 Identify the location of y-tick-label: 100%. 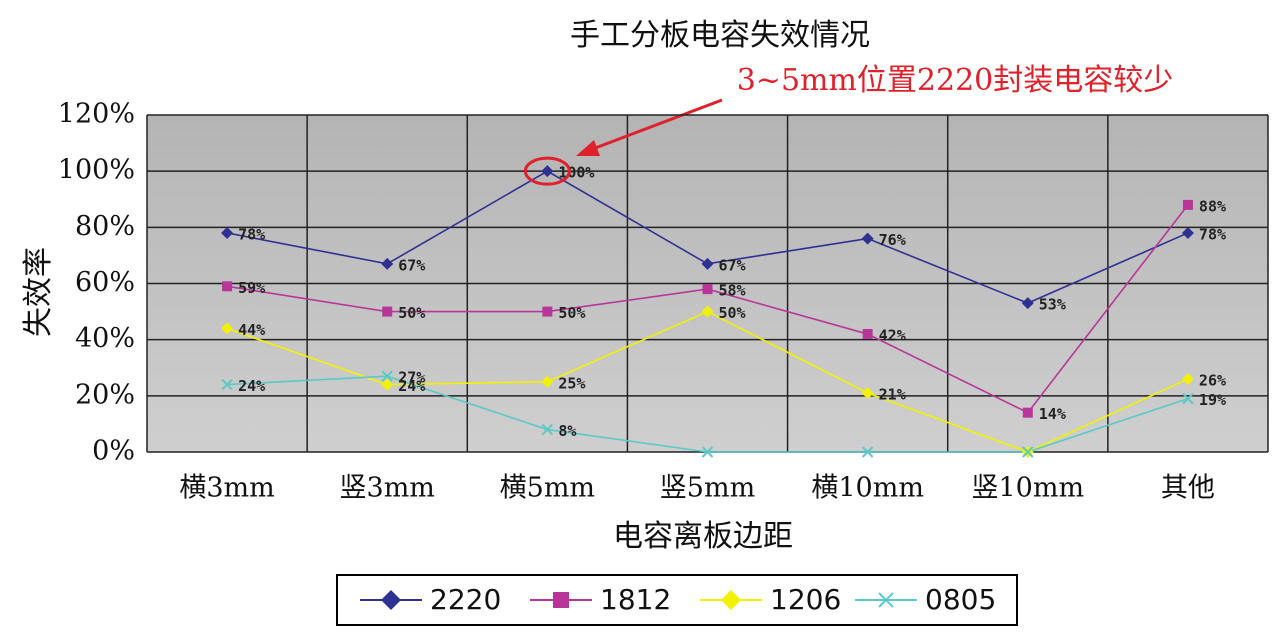
(96, 170).